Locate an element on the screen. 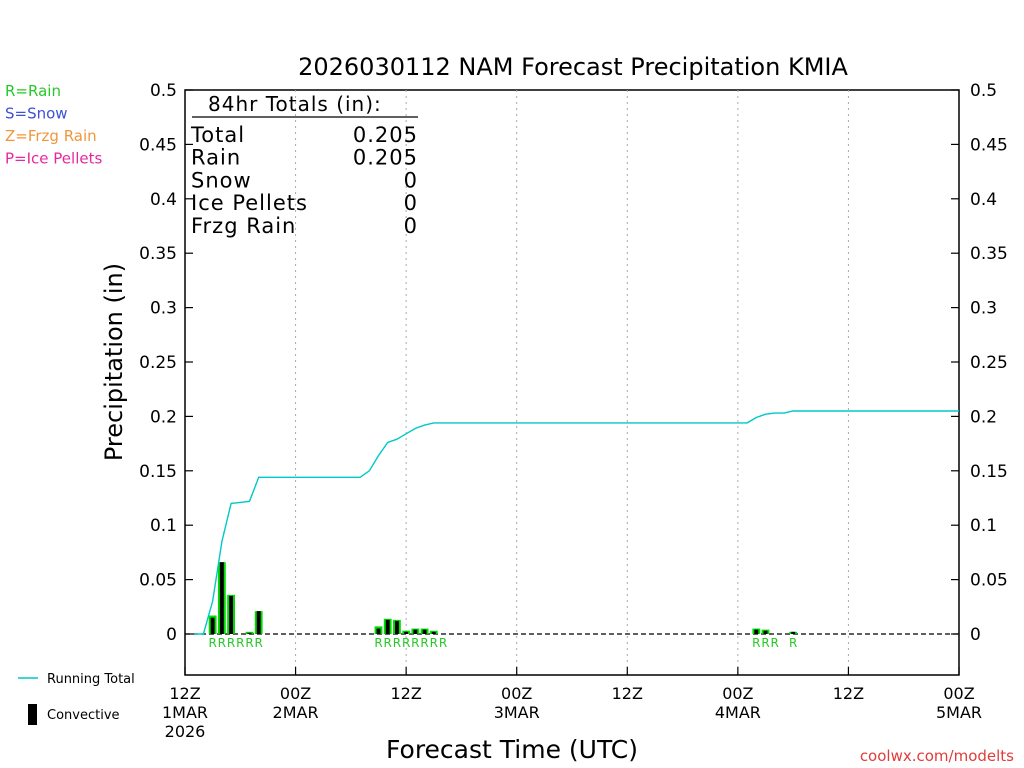 The width and height of the screenshot is (1024, 768). y-tick-label-left: 0.1 is located at coordinates (163, 526).